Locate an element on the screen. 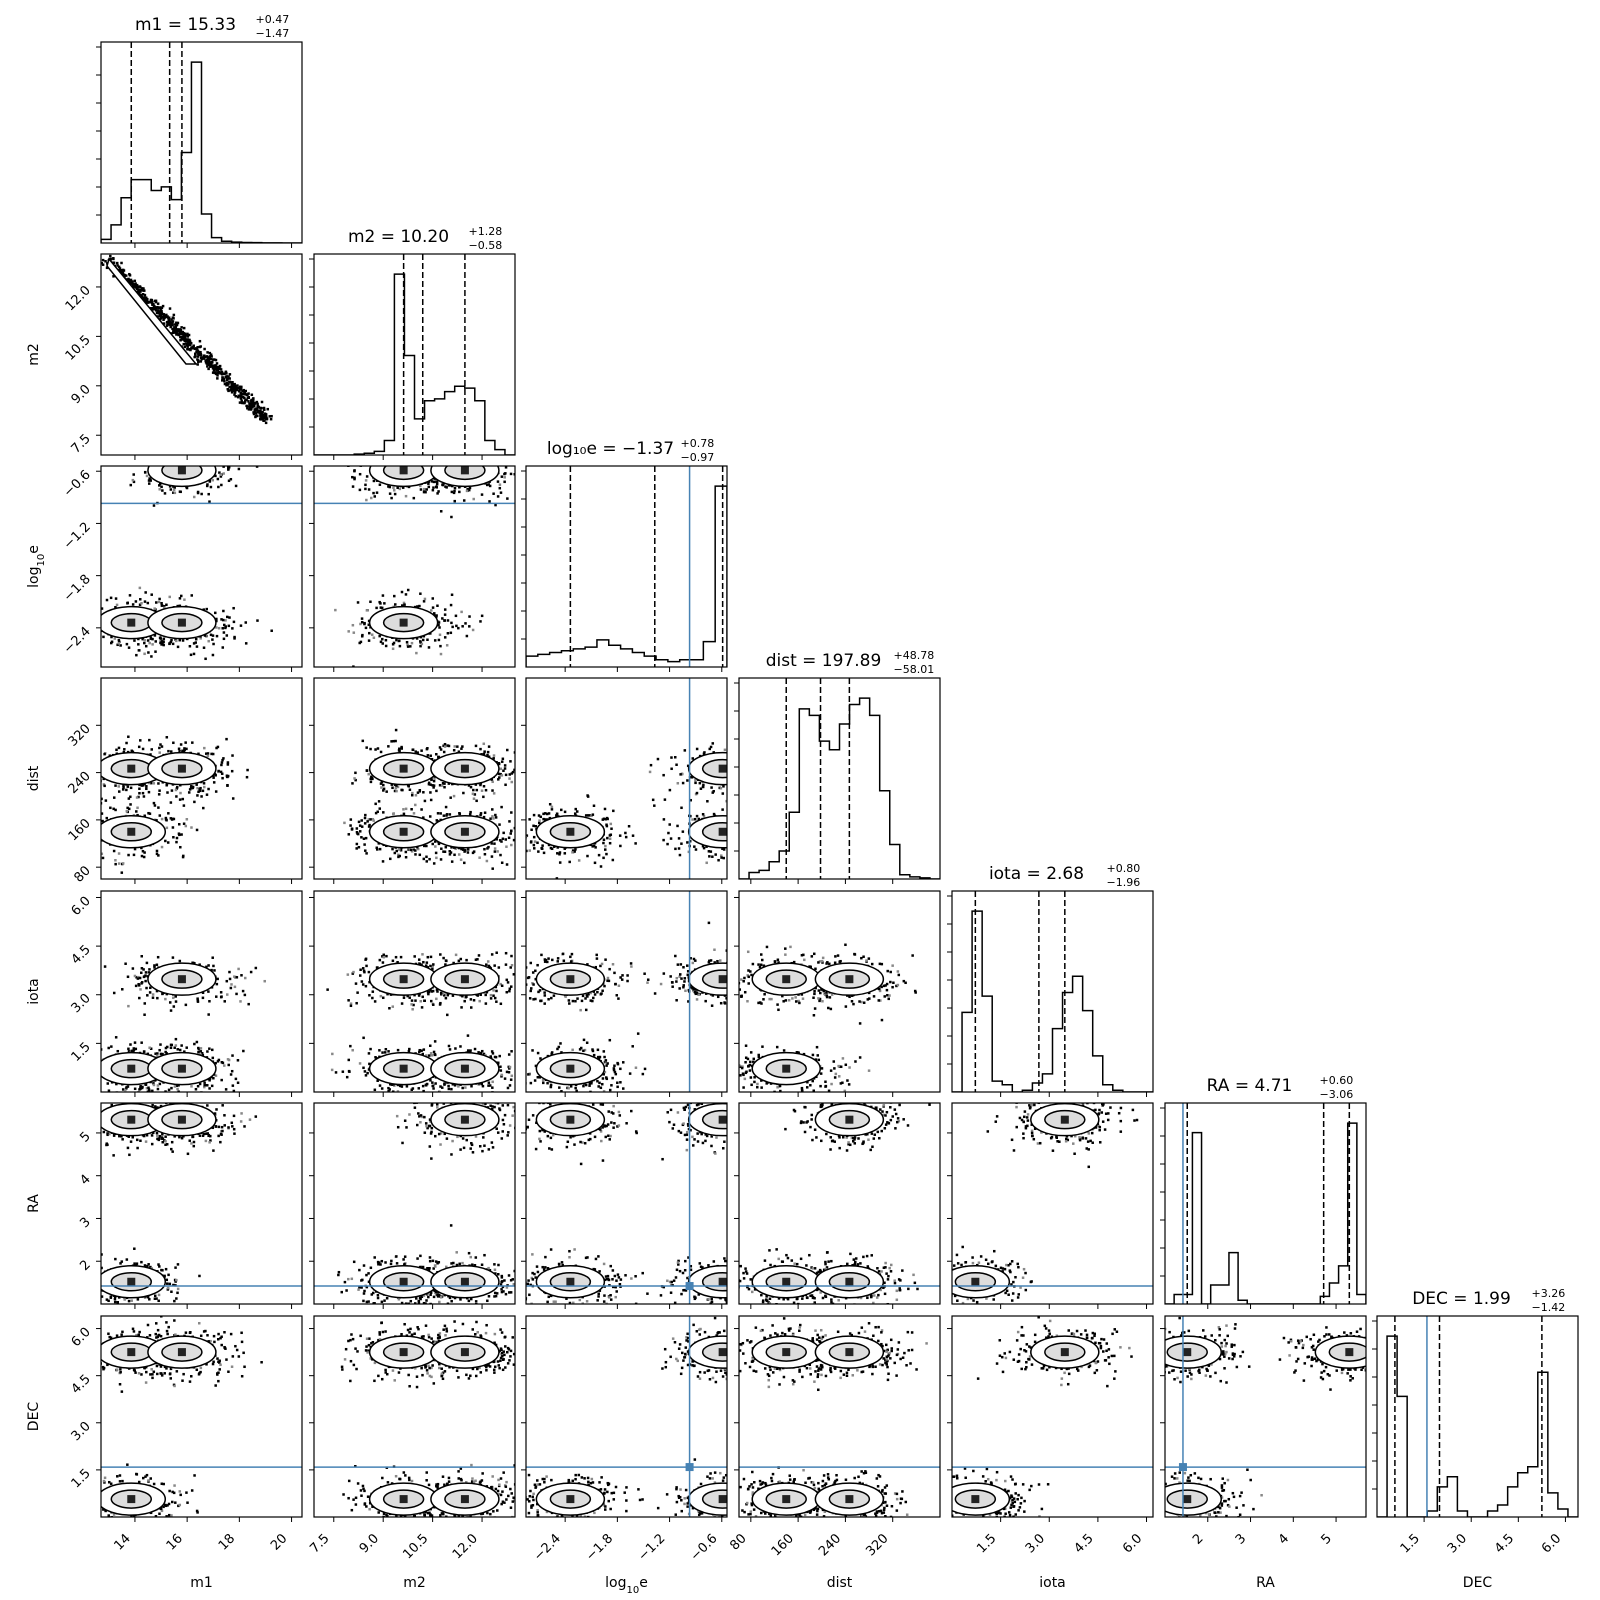 The width and height of the screenshot is (1600, 1600). density-peak is located at coordinates (403, 470).